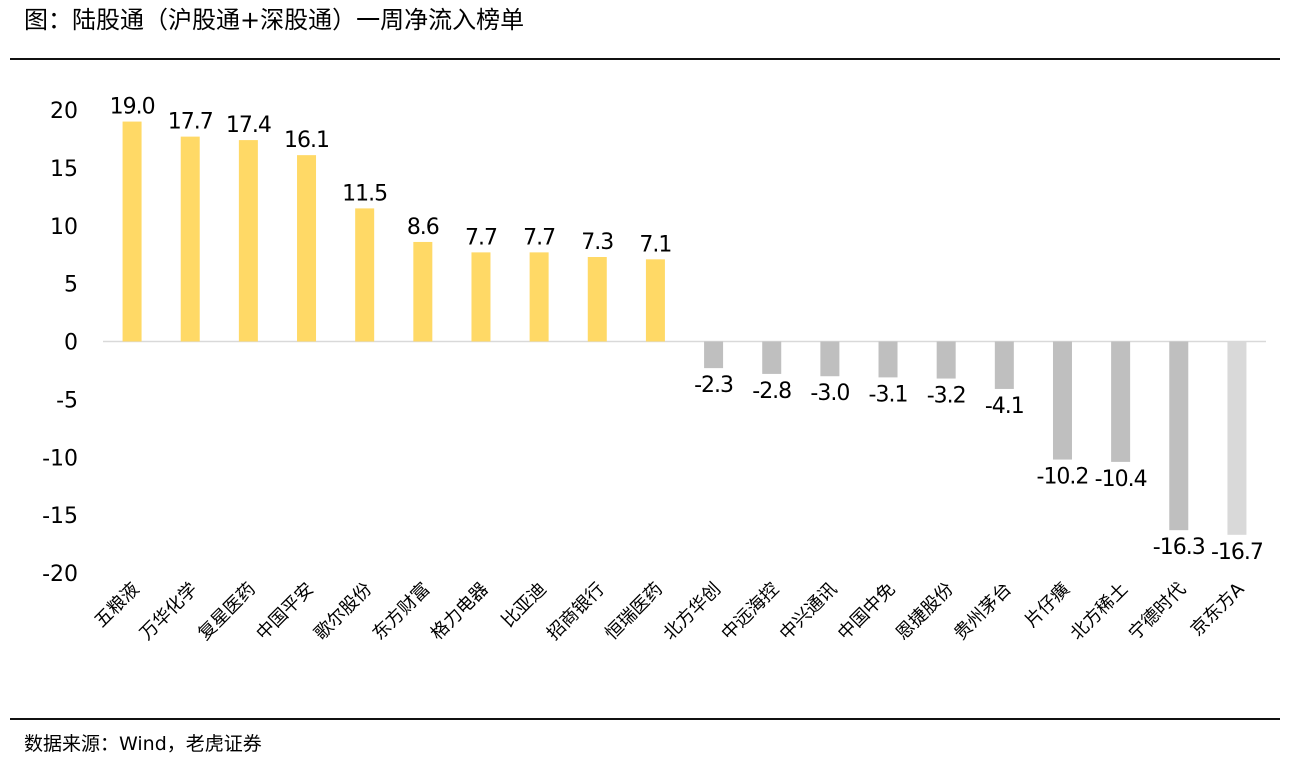  Describe the element at coordinates (692, 612) in the screenshot. I see `category-label: 北方华创` at that location.